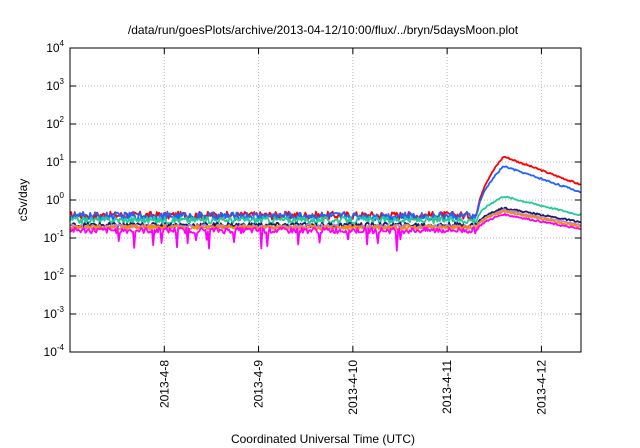 This screenshot has width=640, height=448. Describe the element at coordinates (55, 47) in the screenshot. I see `y-tick-label: 10⁴` at that location.